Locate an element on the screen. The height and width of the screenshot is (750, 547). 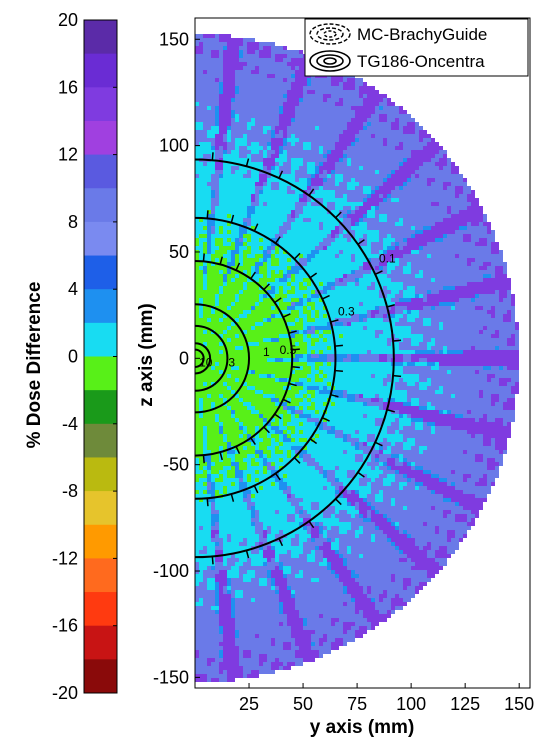
colorbar-tick-label: -20 is located at coordinates (65, 693).